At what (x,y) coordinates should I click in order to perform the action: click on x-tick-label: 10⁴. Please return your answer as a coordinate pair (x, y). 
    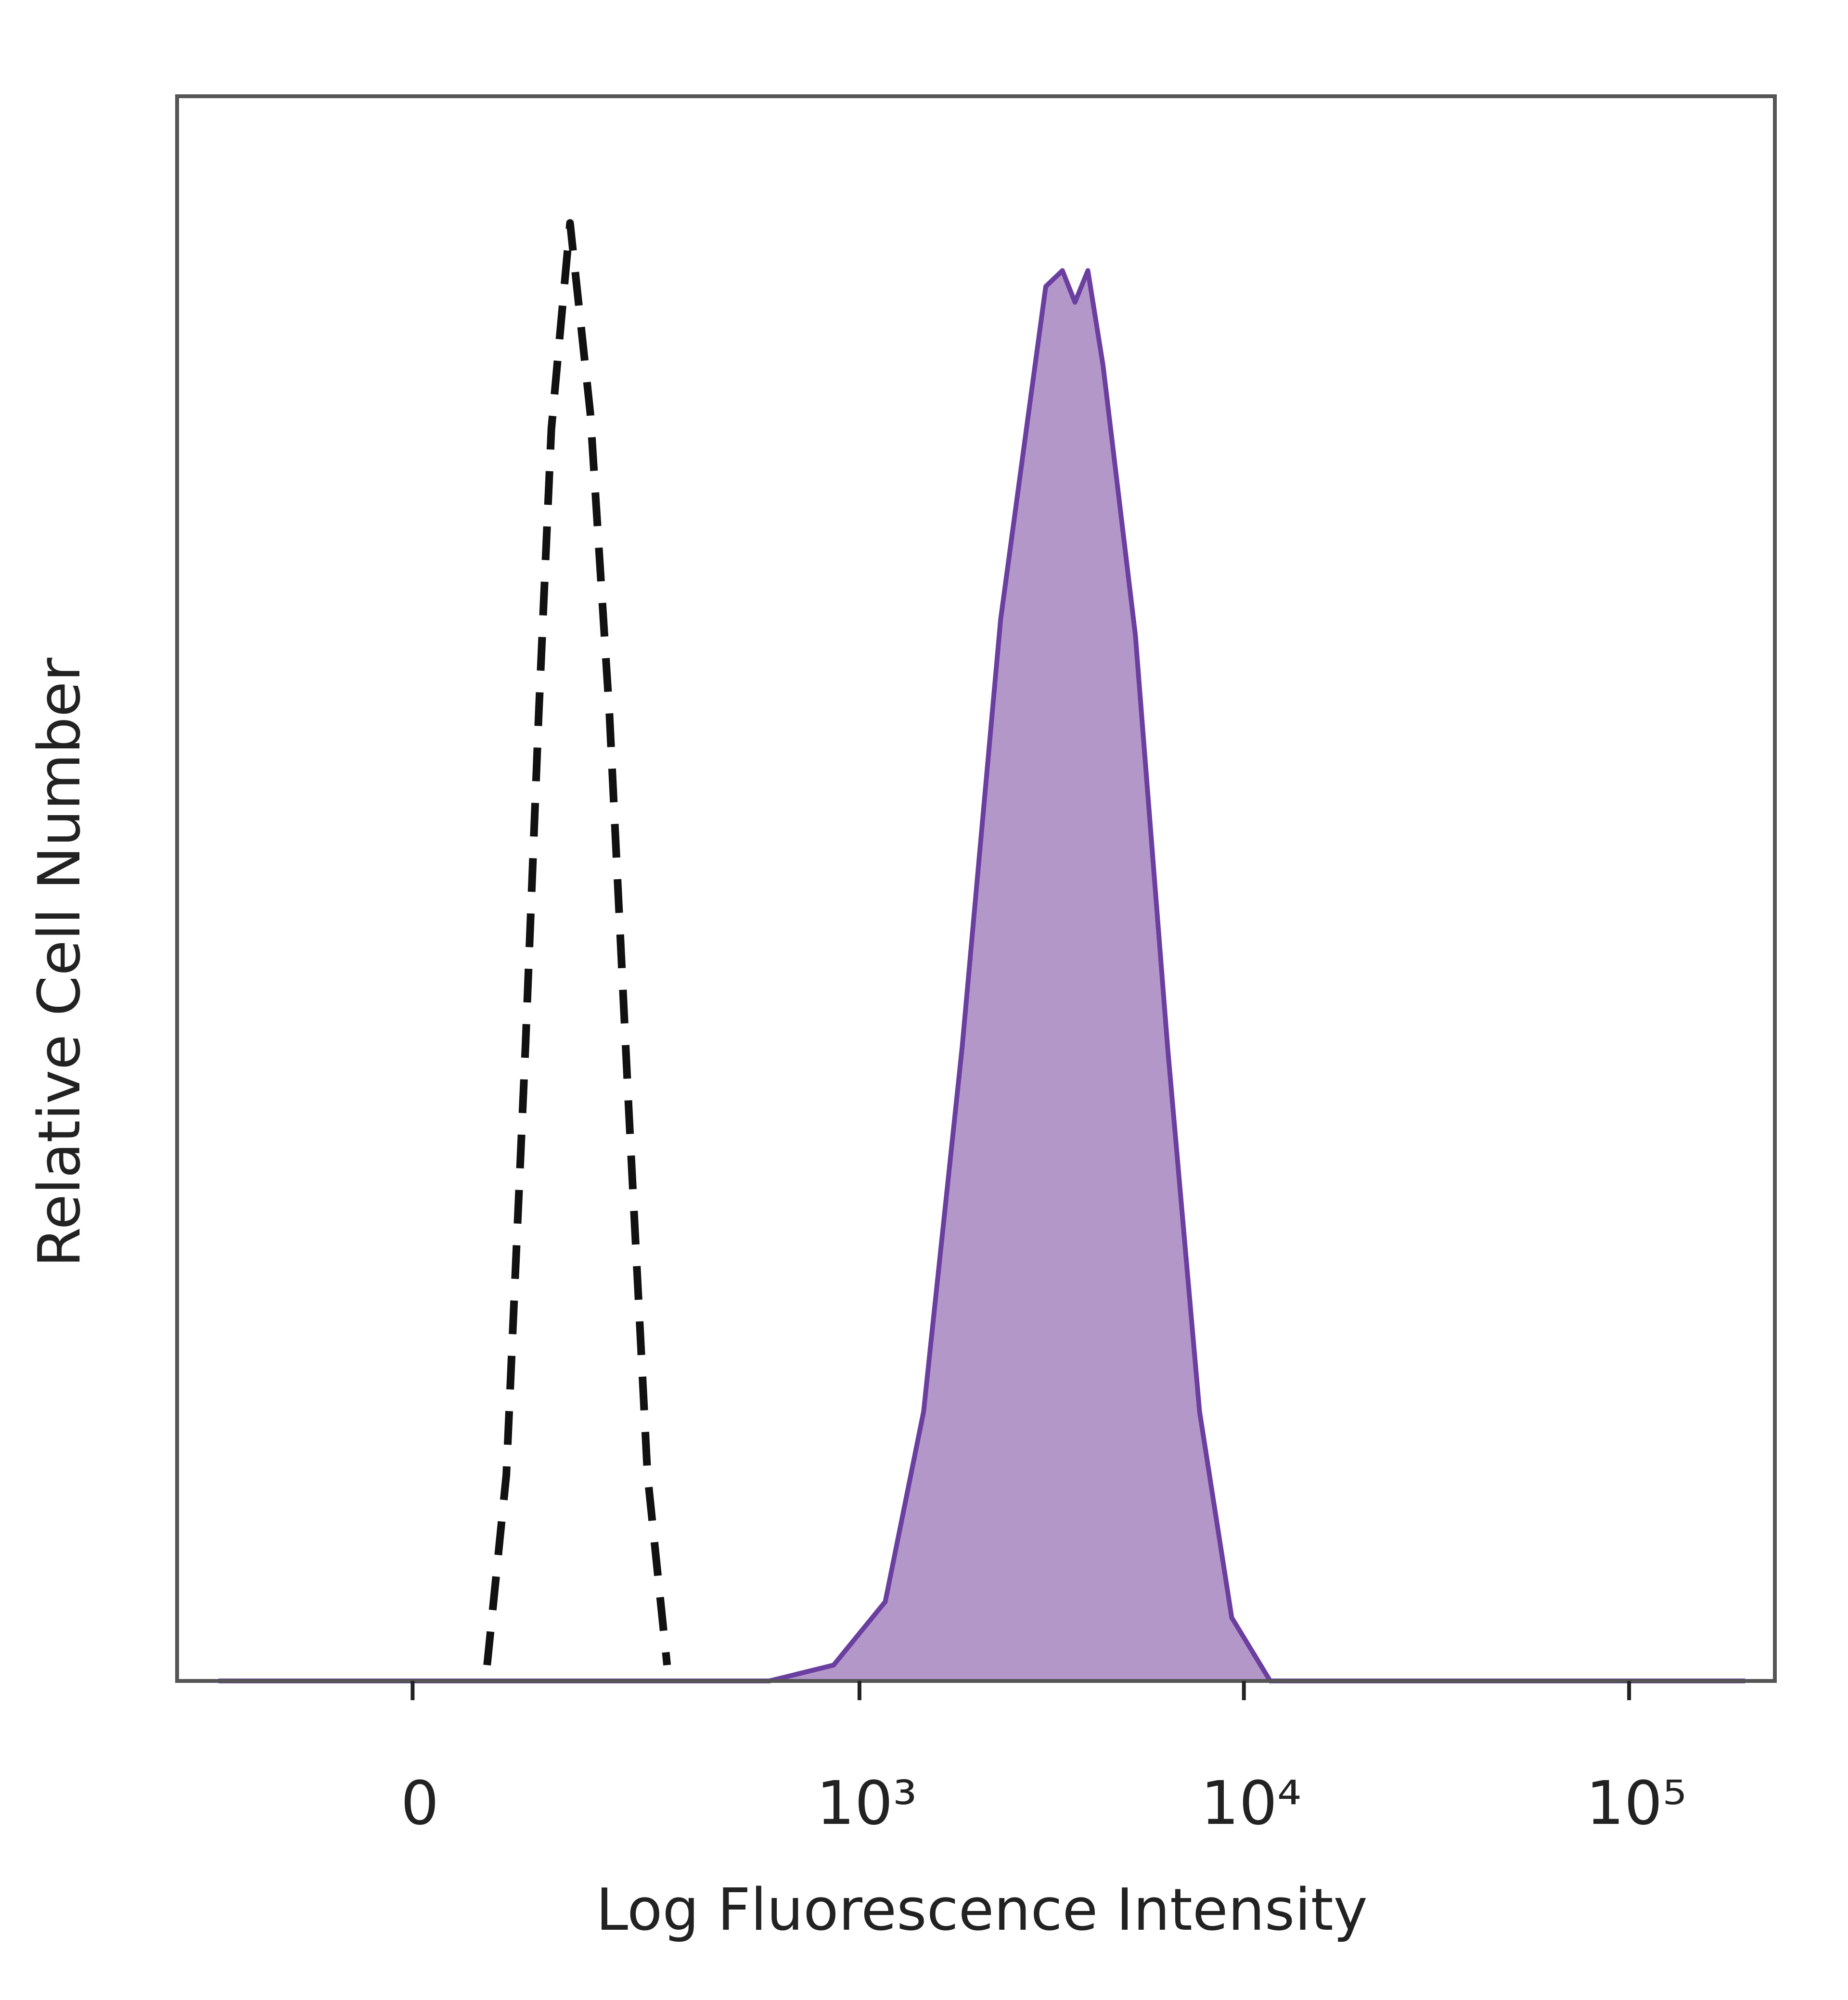
    Looking at the image, I should click on (1251, 1803).